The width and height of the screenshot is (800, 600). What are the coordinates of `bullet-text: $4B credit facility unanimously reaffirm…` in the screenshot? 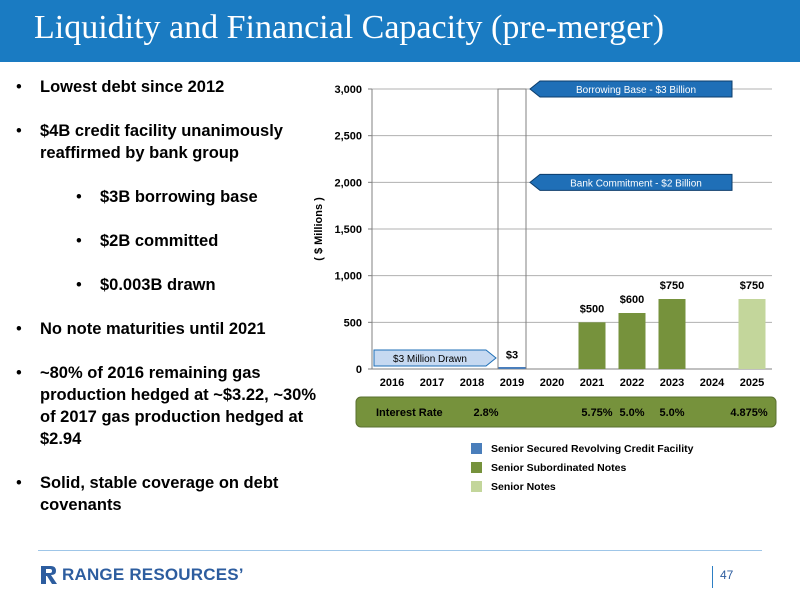 It's located at (161, 142).